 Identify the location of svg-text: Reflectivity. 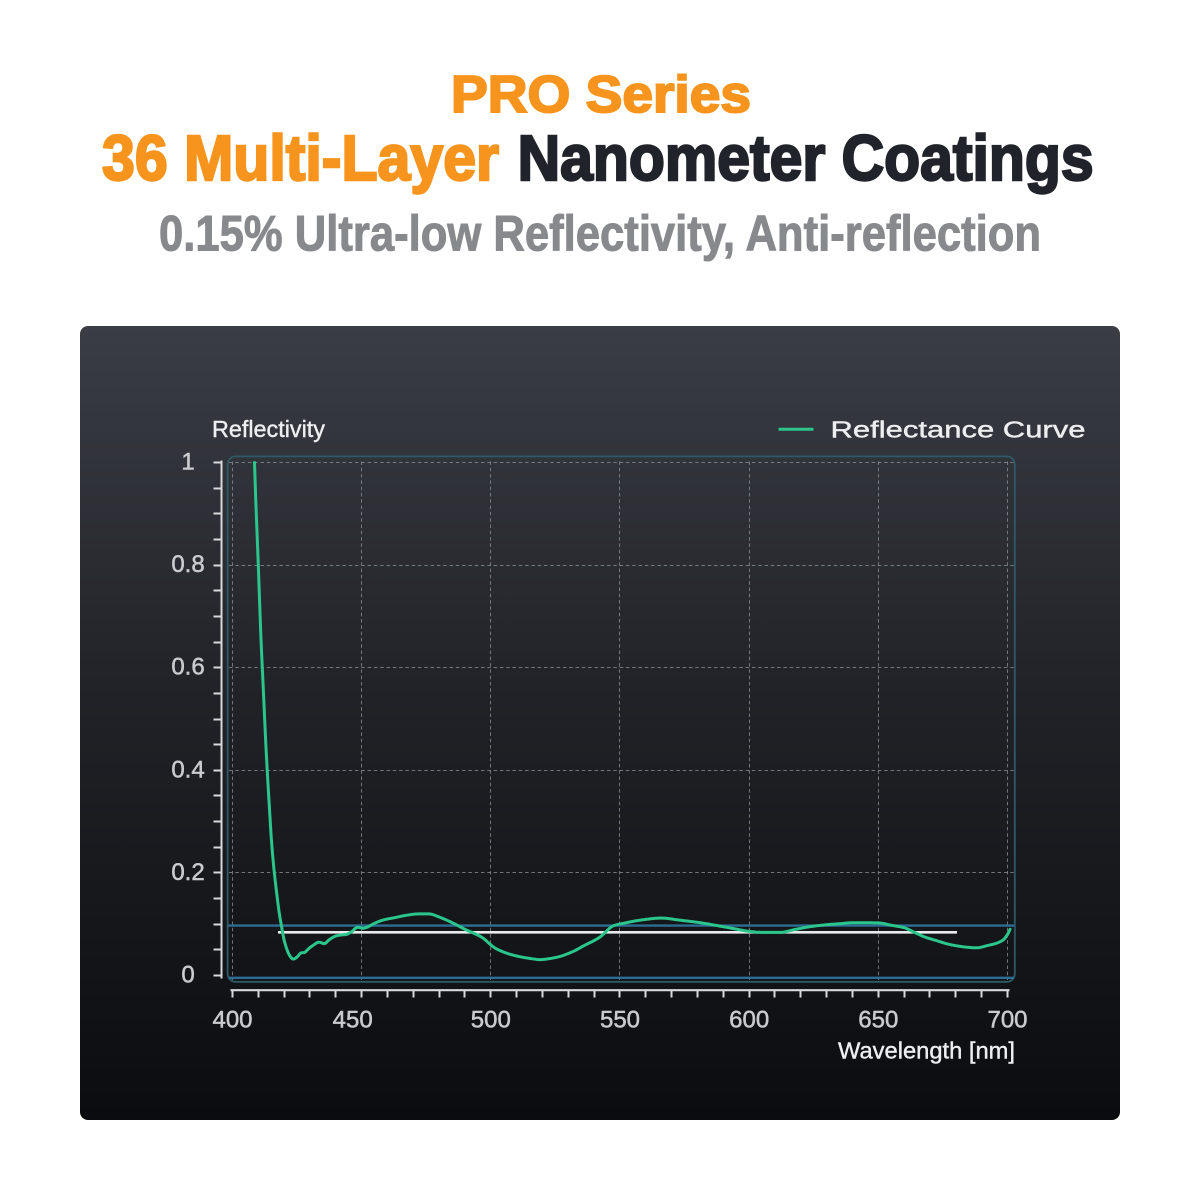
(268, 429).